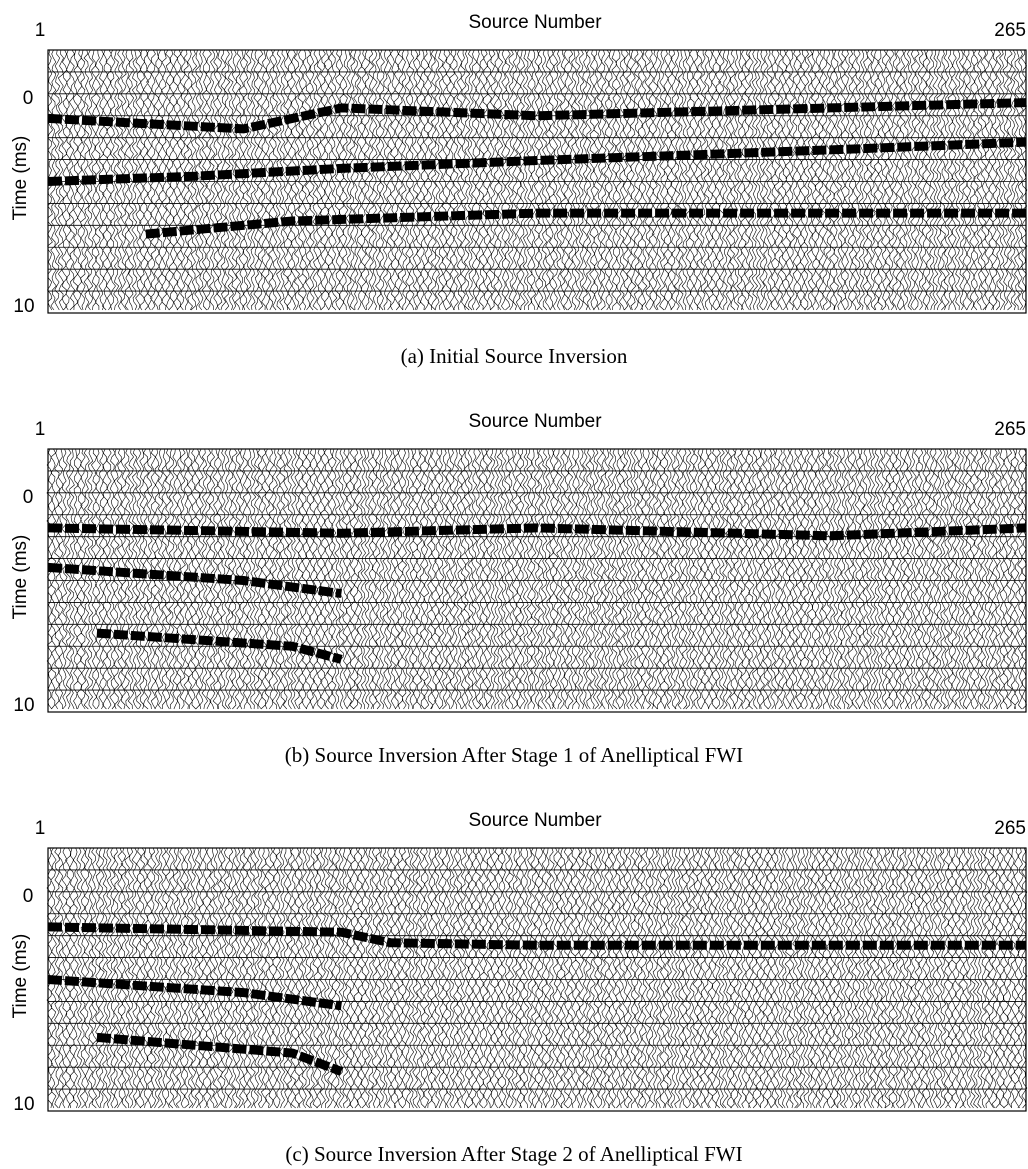 The height and width of the screenshot is (1169, 1028). Describe the element at coordinates (514, 356) in the screenshot. I see `caption: (a) Initial Source Inversion` at that location.